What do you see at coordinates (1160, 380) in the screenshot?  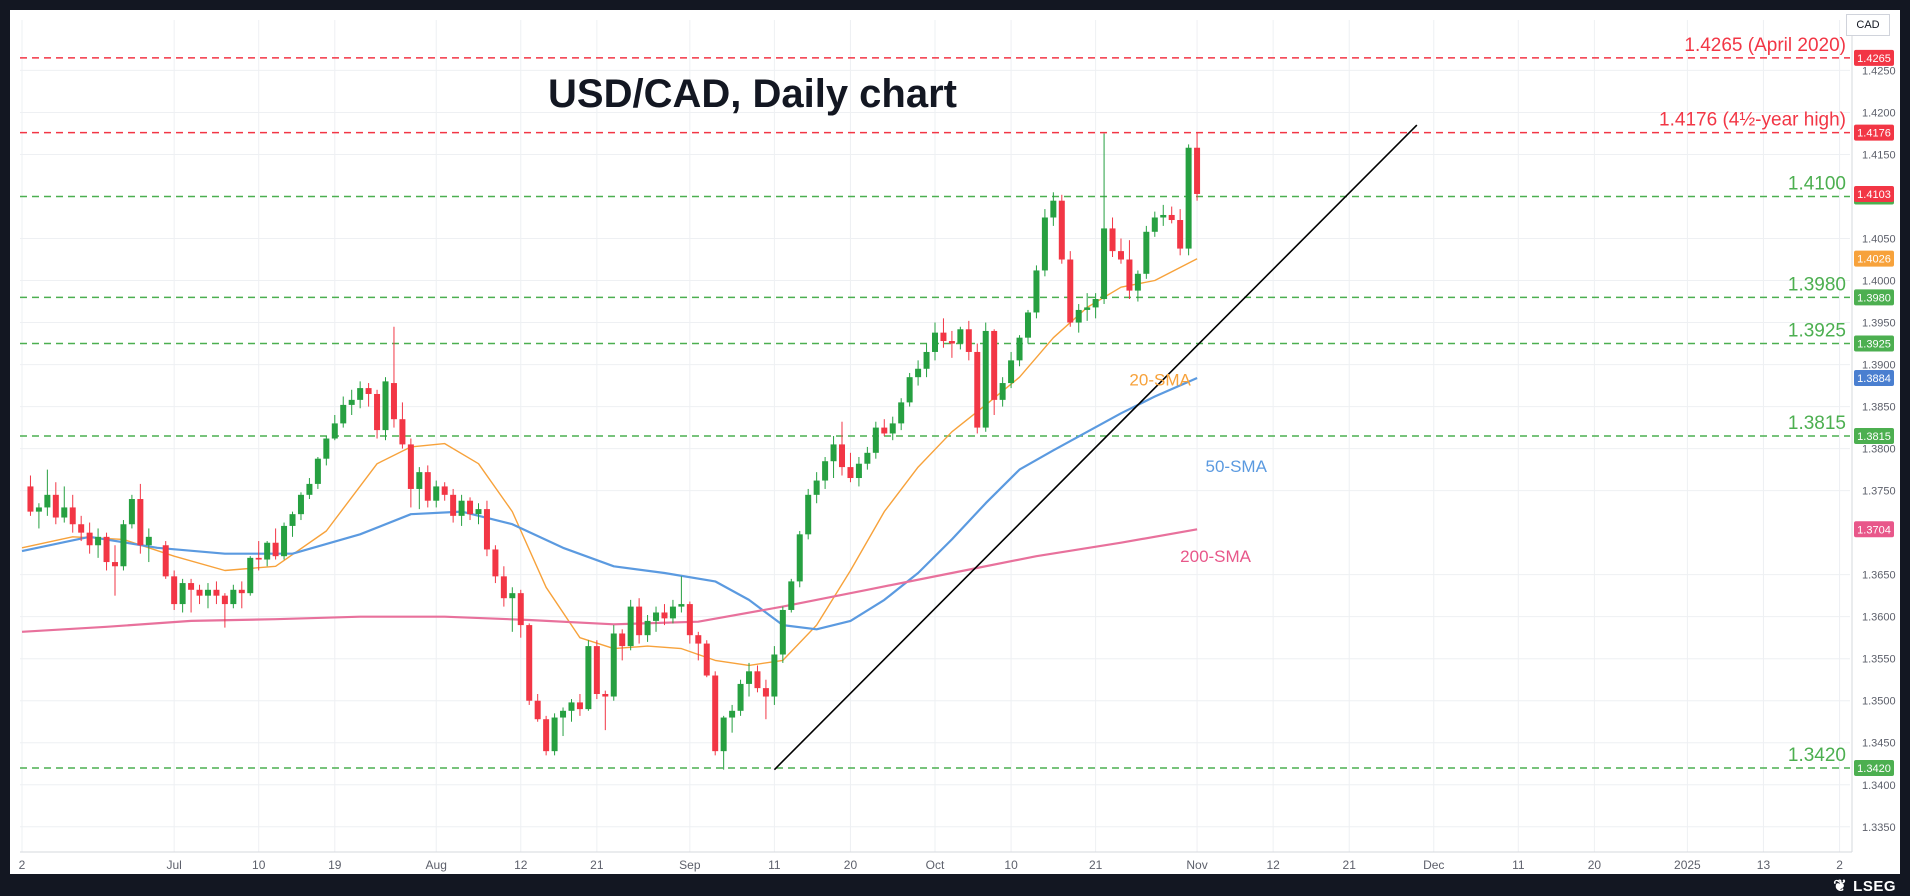 I see `sma-annotation: 20-SMA` at bounding box center [1160, 380].